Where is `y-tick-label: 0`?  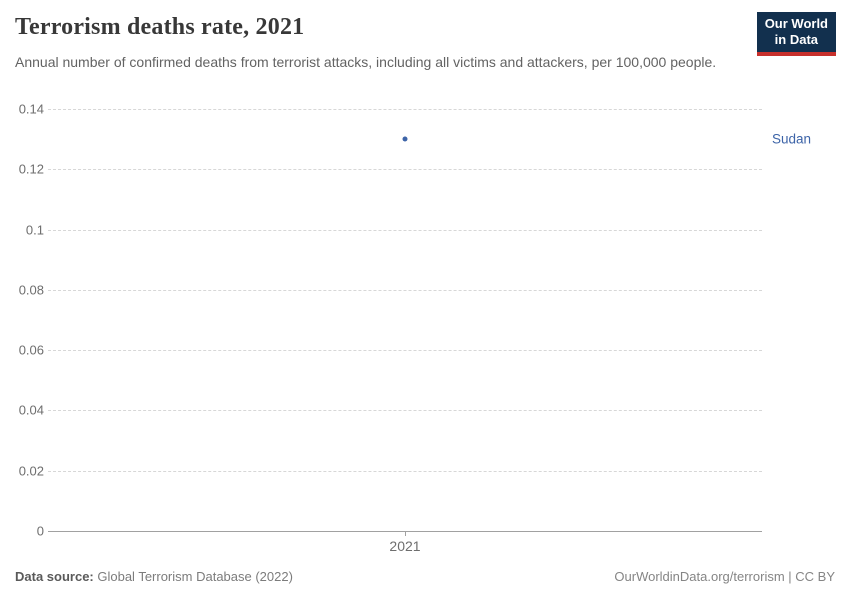
y-tick-label: 0 is located at coordinates (40, 531).